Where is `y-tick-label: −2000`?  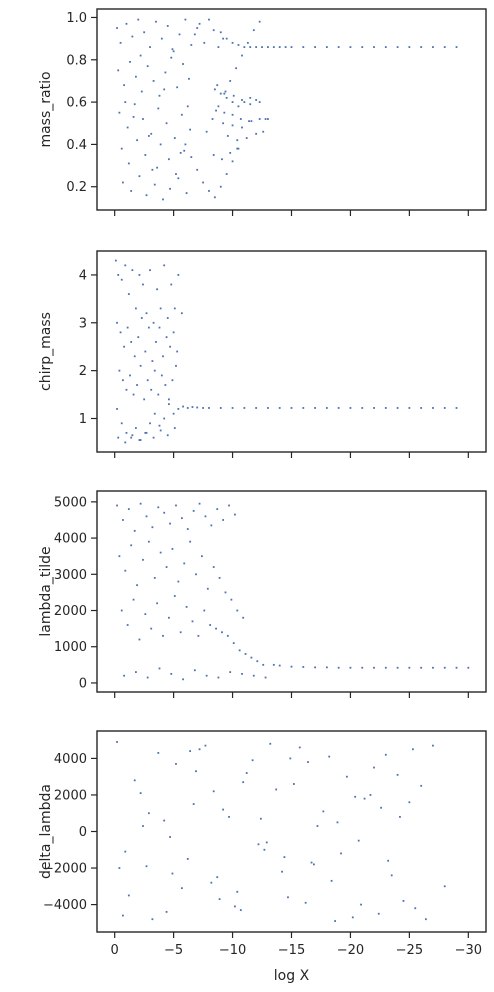
y-tick-label: −2000 is located at coordinates (65, 869).